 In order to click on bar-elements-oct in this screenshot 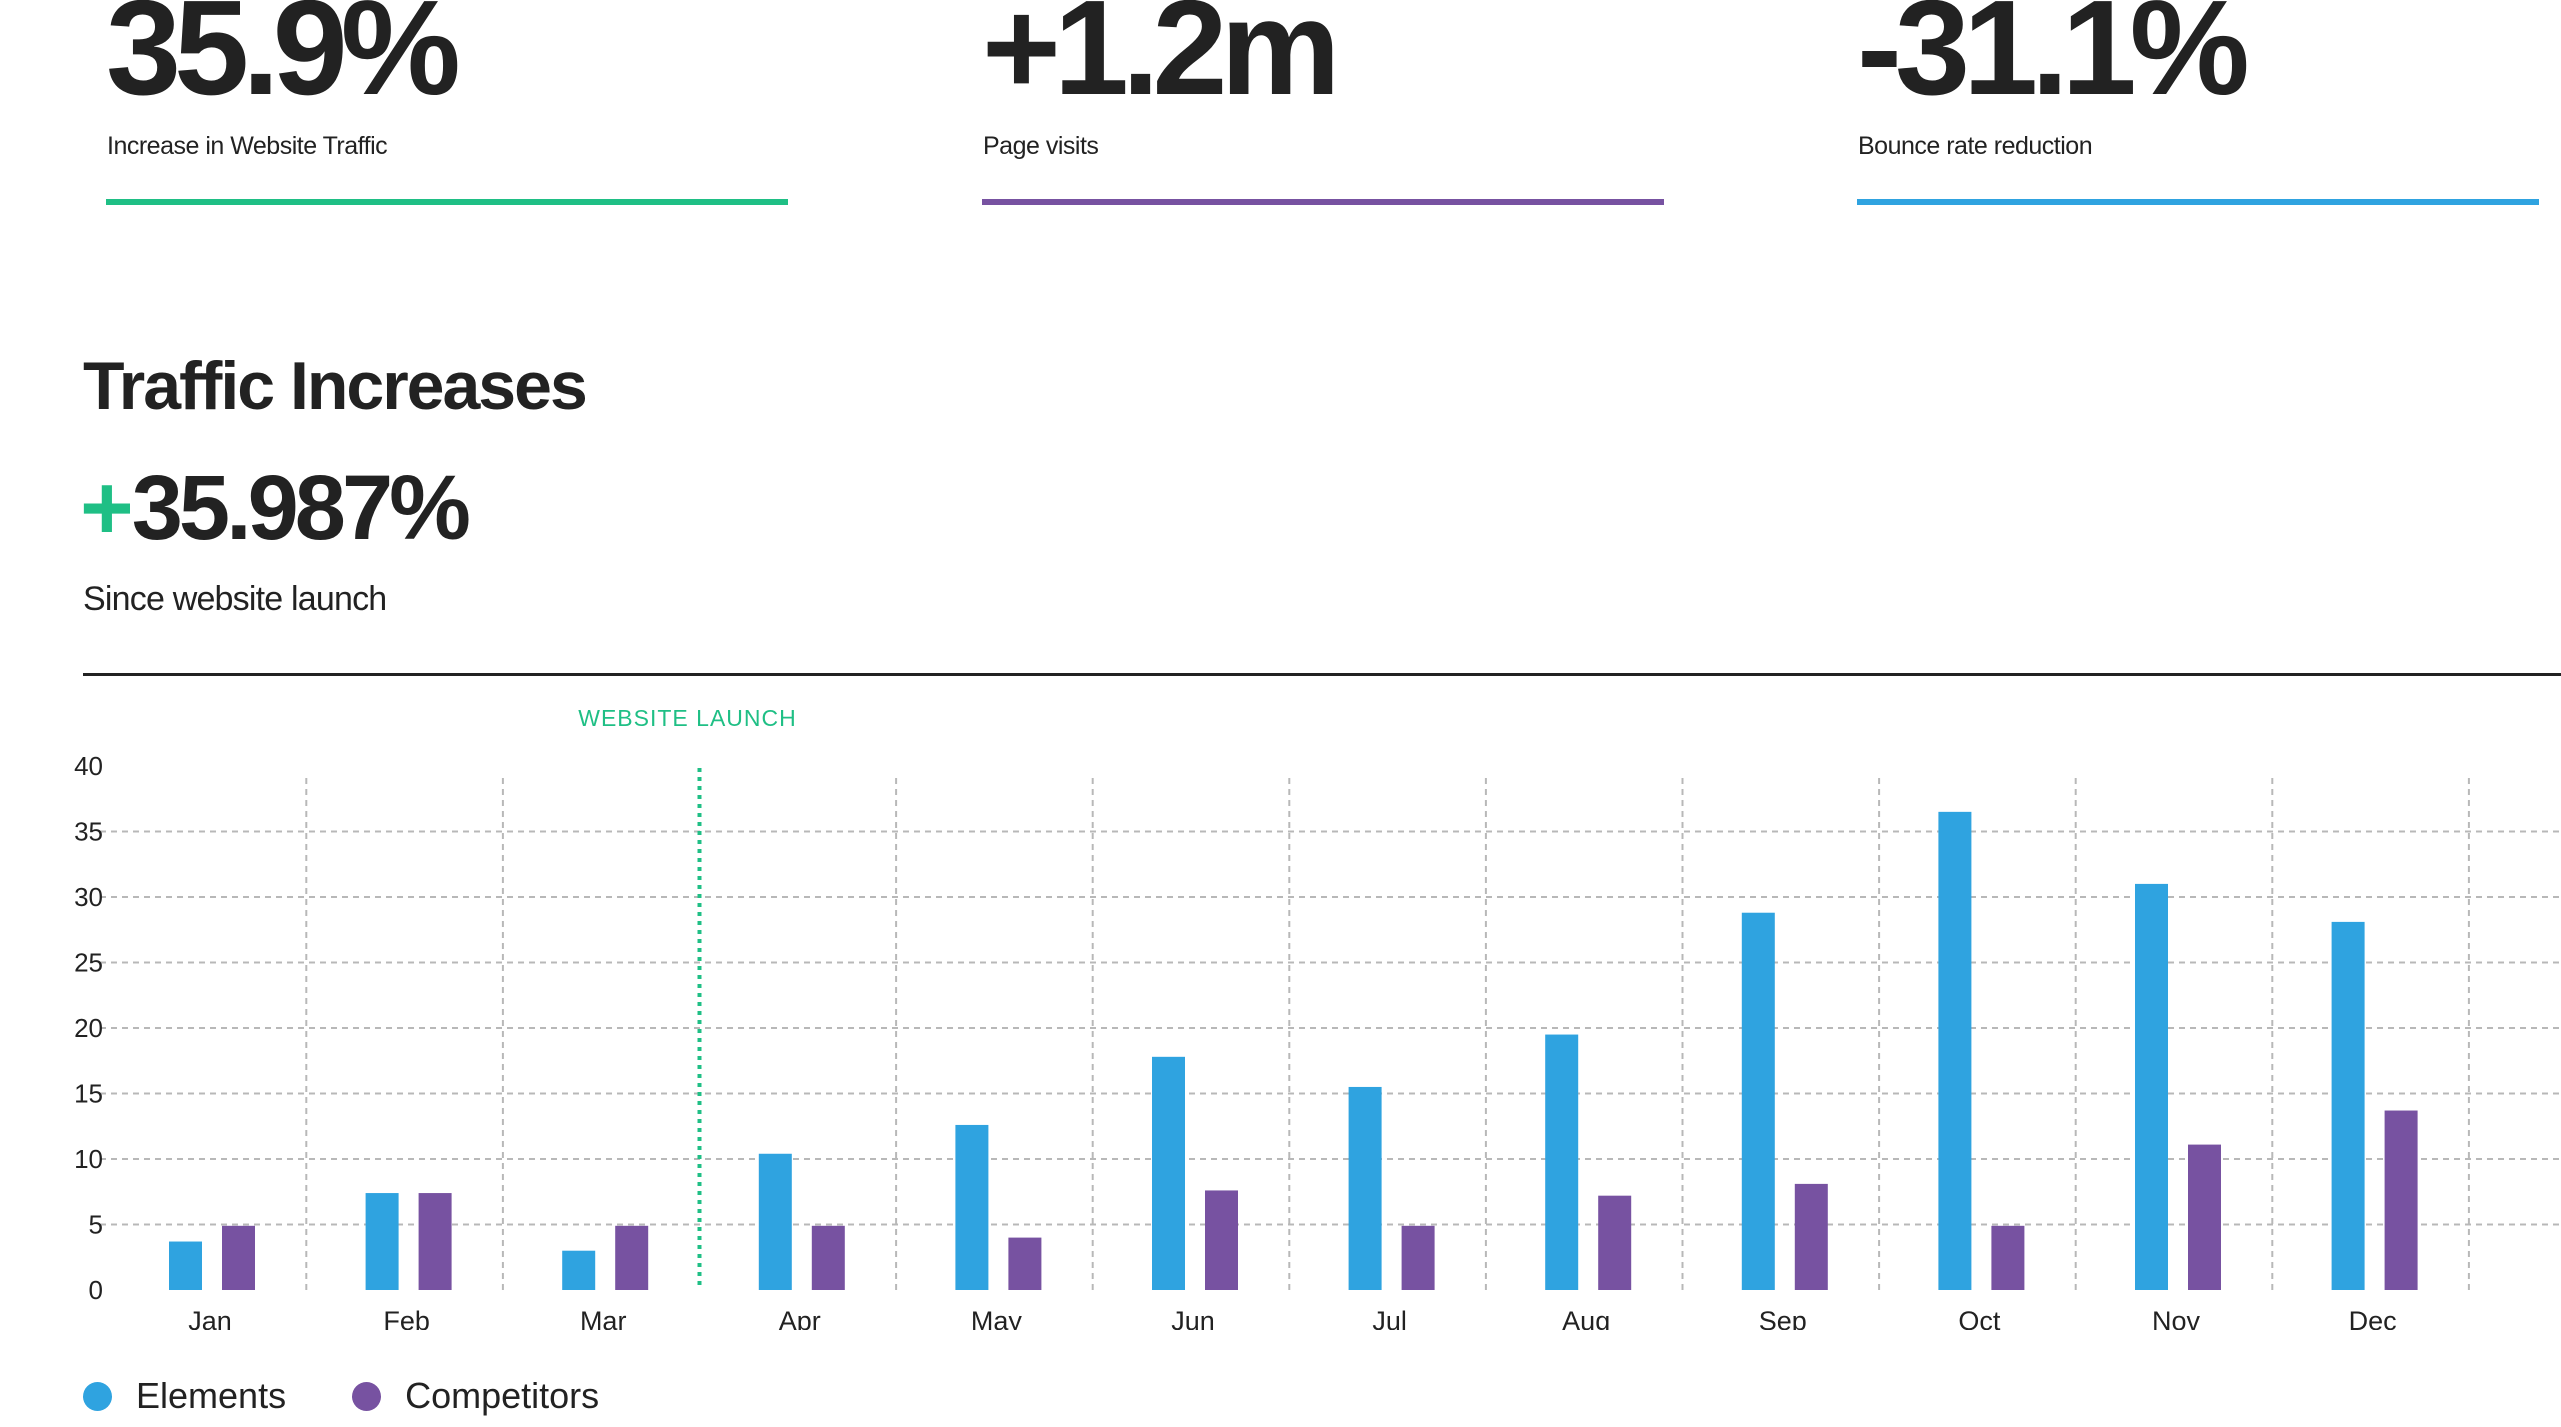, I will do `click(1955, 1050)`.